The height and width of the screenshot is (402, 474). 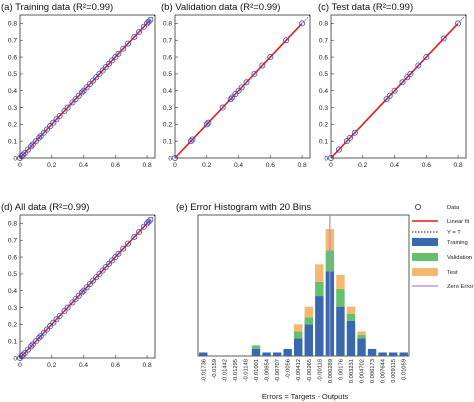 I want to click on panel-a-ytick-label: 0.3, so click(x=12, y=108).